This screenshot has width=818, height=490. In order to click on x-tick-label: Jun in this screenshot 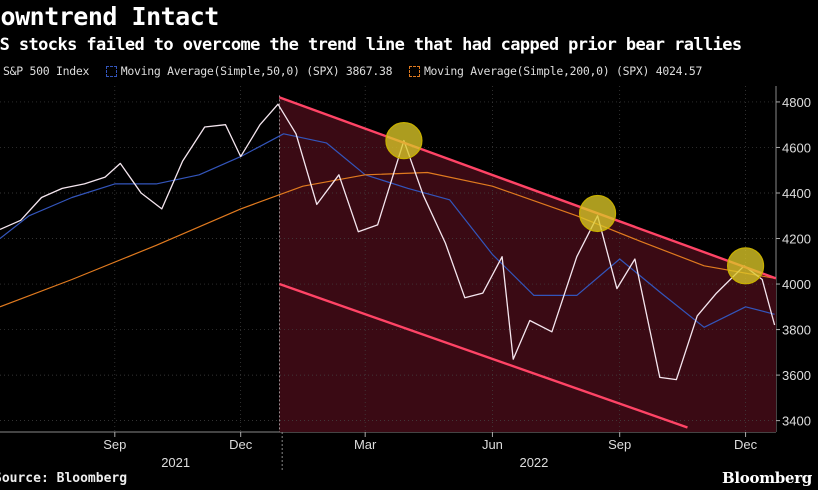, I will do `click(492, 444)`.